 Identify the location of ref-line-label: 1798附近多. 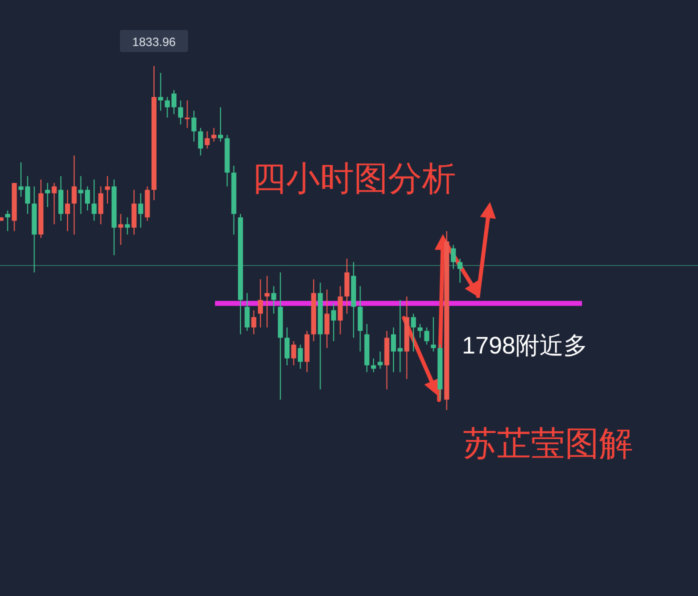
(525, 346).